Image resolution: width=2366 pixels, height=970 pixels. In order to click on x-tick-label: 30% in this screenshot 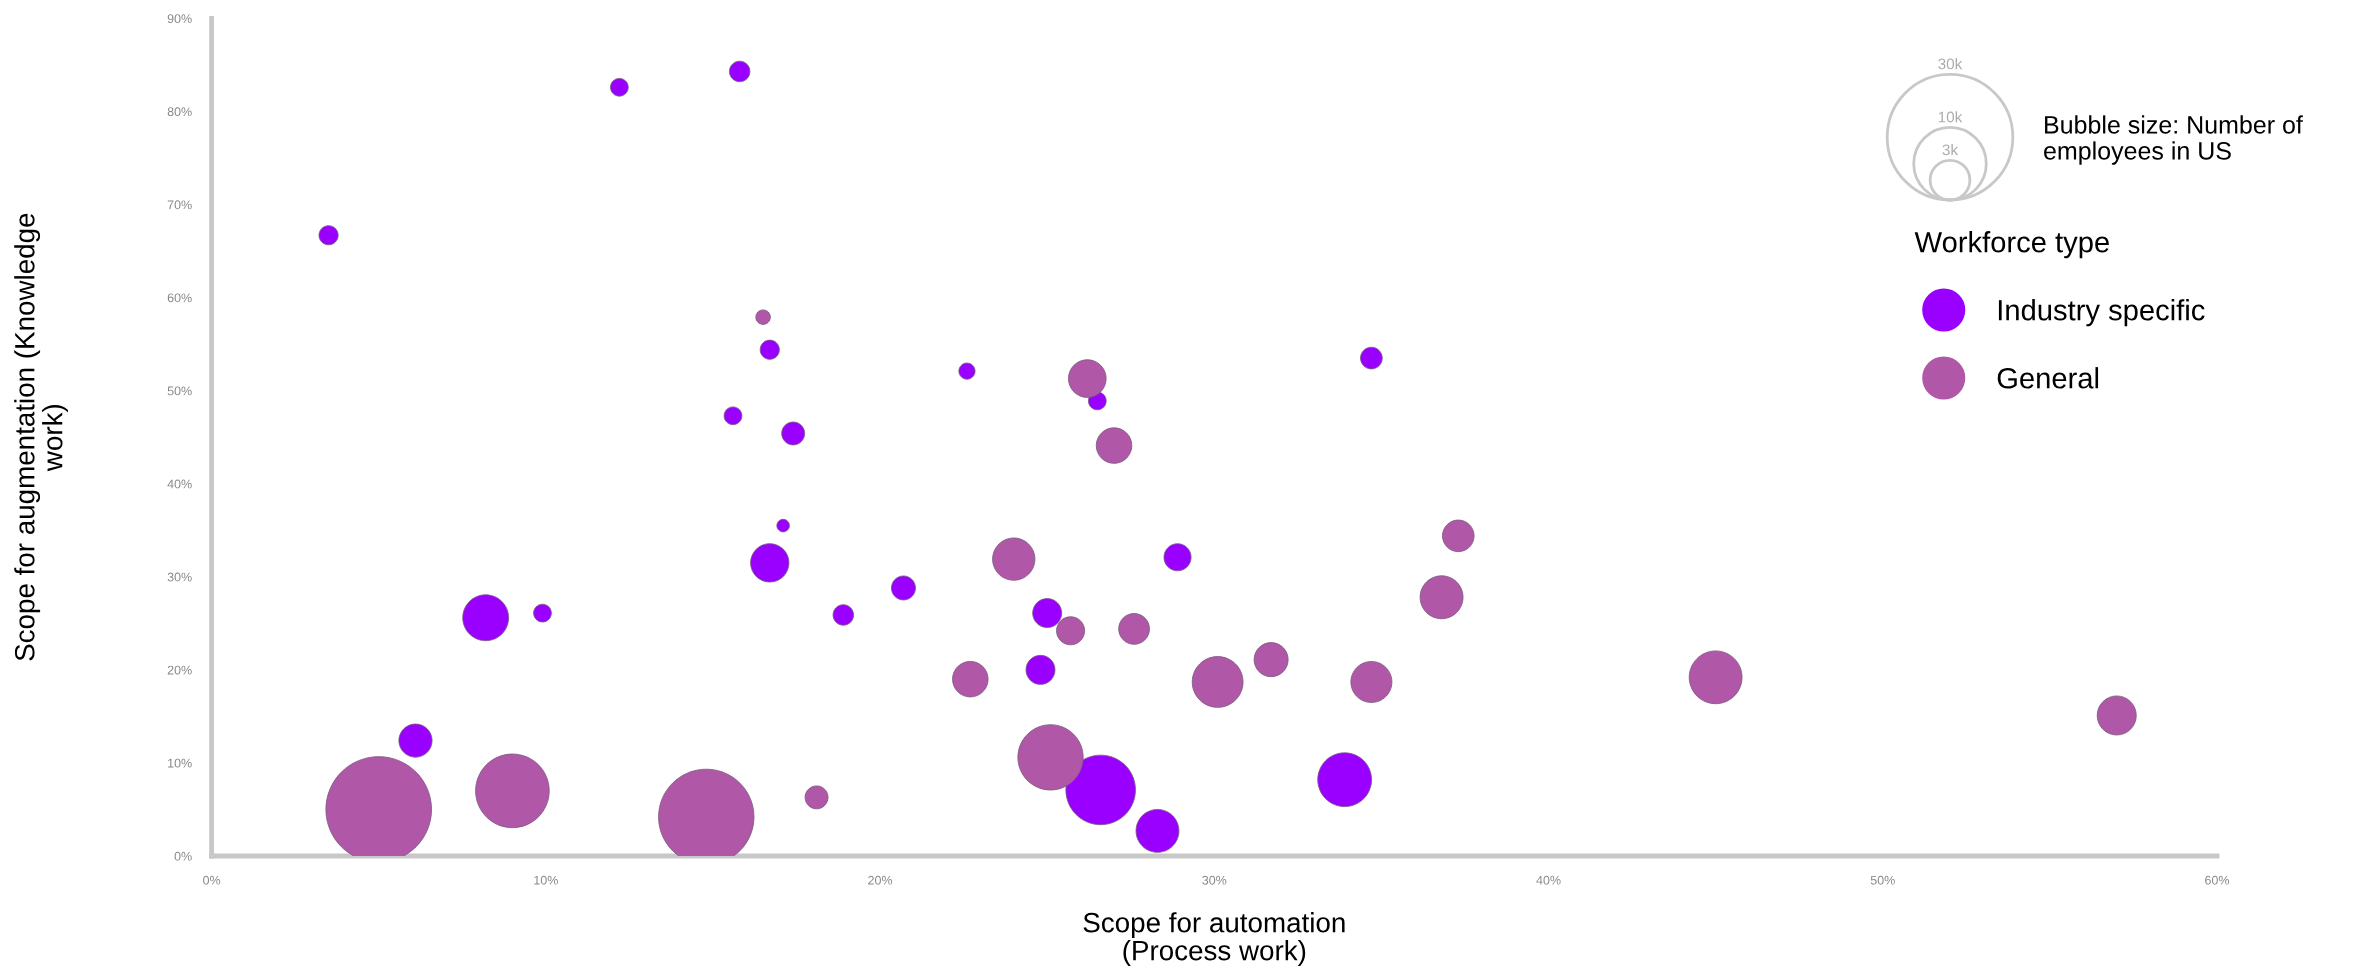, I will do `click(1214, 880)`.